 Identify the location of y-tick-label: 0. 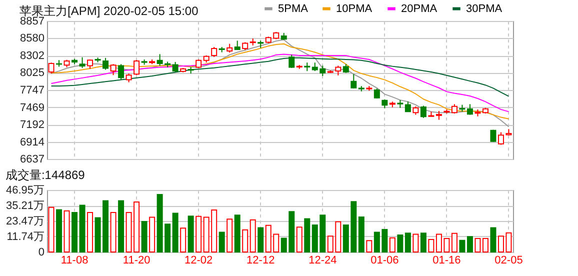
(41, 252).